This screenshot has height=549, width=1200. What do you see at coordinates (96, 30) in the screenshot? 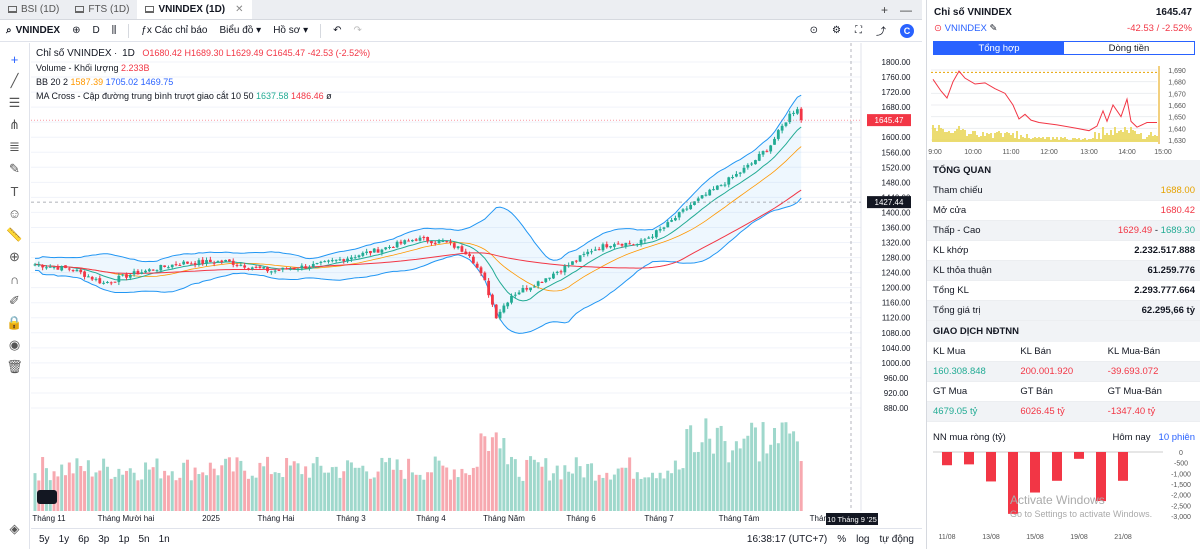
I see `interval-button: D` at bounding box center [96, 30].